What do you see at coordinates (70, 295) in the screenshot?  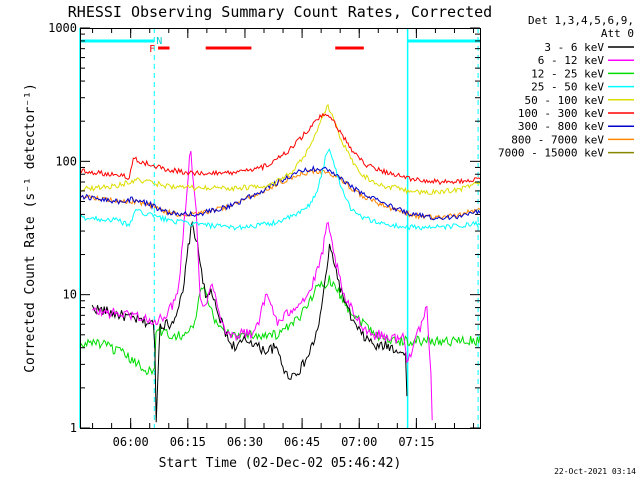 I see `y-tick-label: 10` at bounding box center [70, 295].